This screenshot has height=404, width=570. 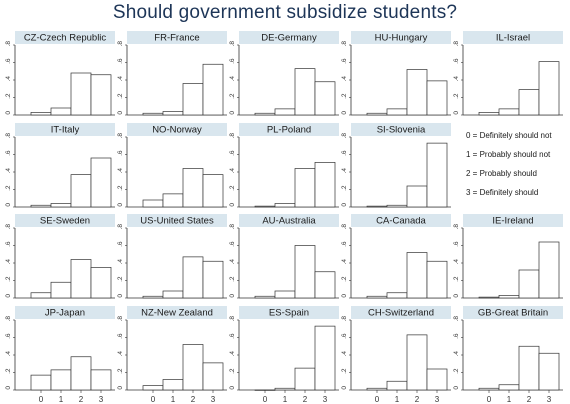 What do you see at coordinates (508, 256) in the screenshot?
I see `facet-panel: IE-Ireland 0 .2 .4 .6 .8` at bounding box center [508, 256].